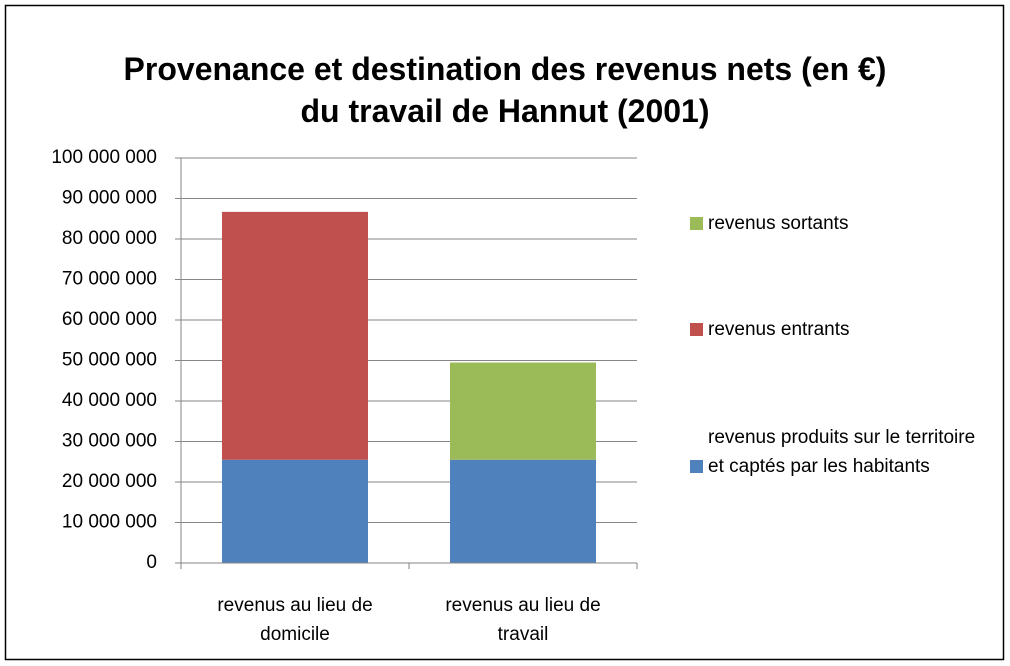 The width and height of the screenshot is (1010, 666). What do you see at coordinates (522, 620) in the screenshot?
I see `x-tick-label: revenus au lieu de travail` at bounding box center [522, 620].